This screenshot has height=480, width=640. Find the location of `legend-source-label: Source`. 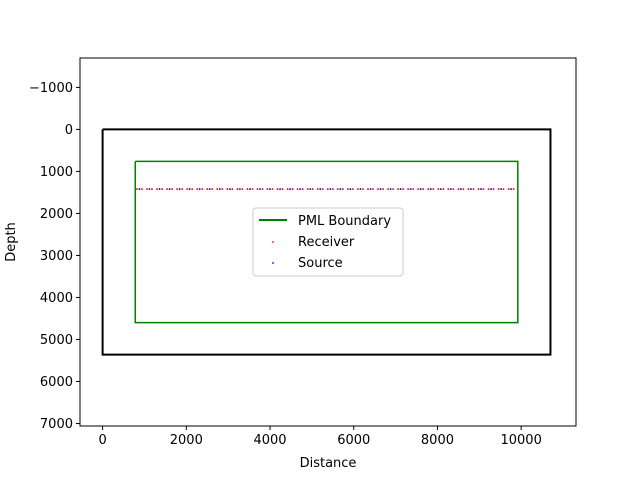

legend-source-label: Source is located at coordinates (320, 263).